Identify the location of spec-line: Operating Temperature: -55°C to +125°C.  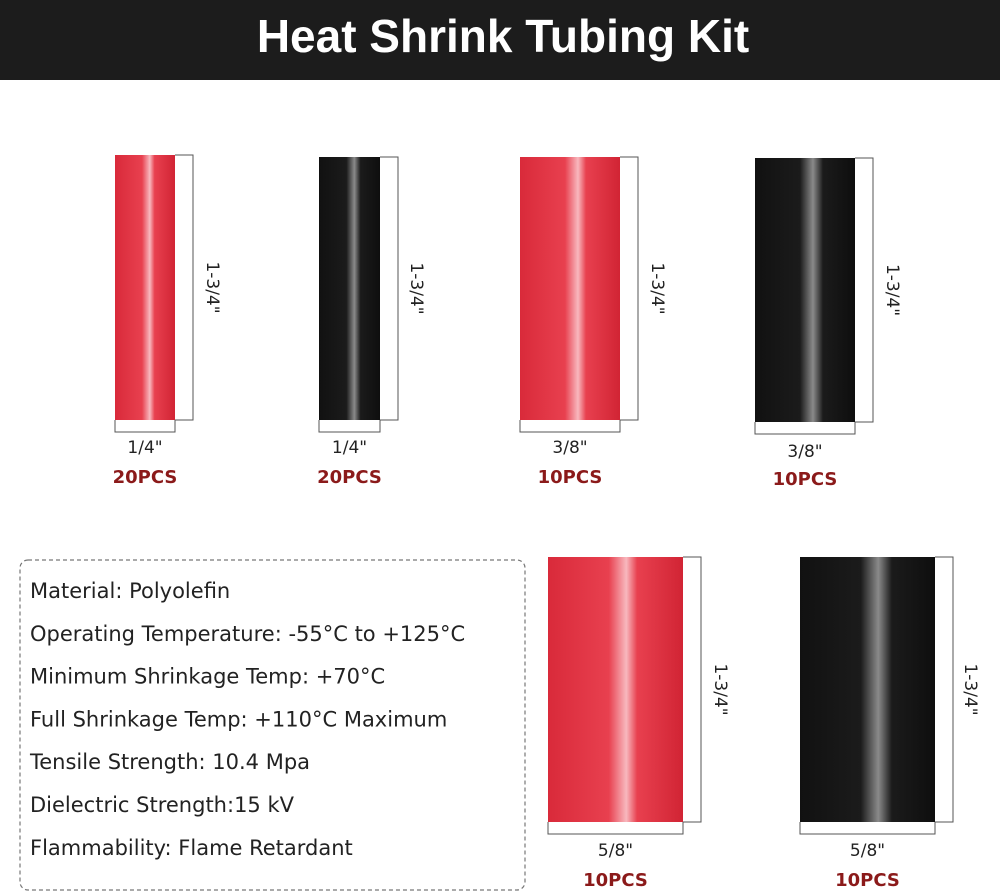
(247, 634).